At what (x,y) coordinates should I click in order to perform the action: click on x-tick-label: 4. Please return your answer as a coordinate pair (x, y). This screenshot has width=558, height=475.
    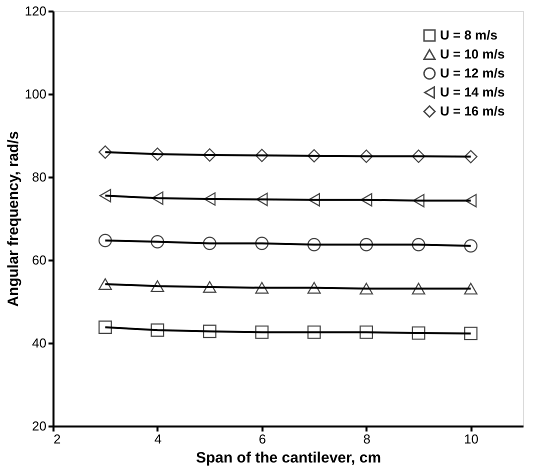
    Looking at the image, I should click on (158, 439).